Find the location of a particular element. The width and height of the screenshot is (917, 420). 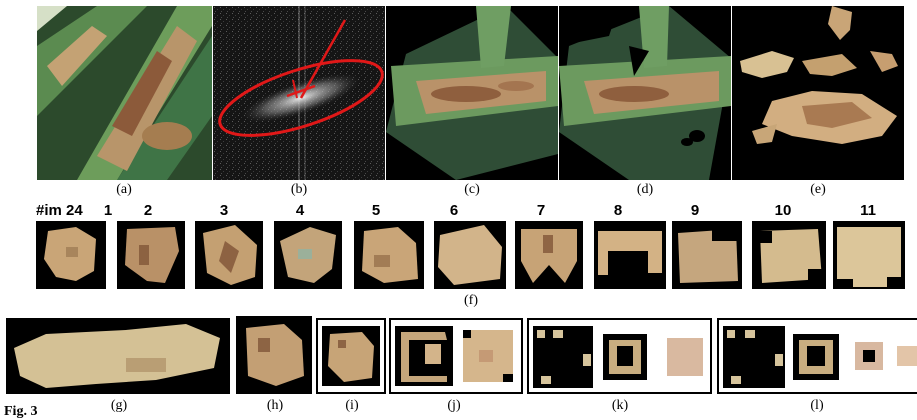

extracted-lesion-image is located at coordinates (818, 93).